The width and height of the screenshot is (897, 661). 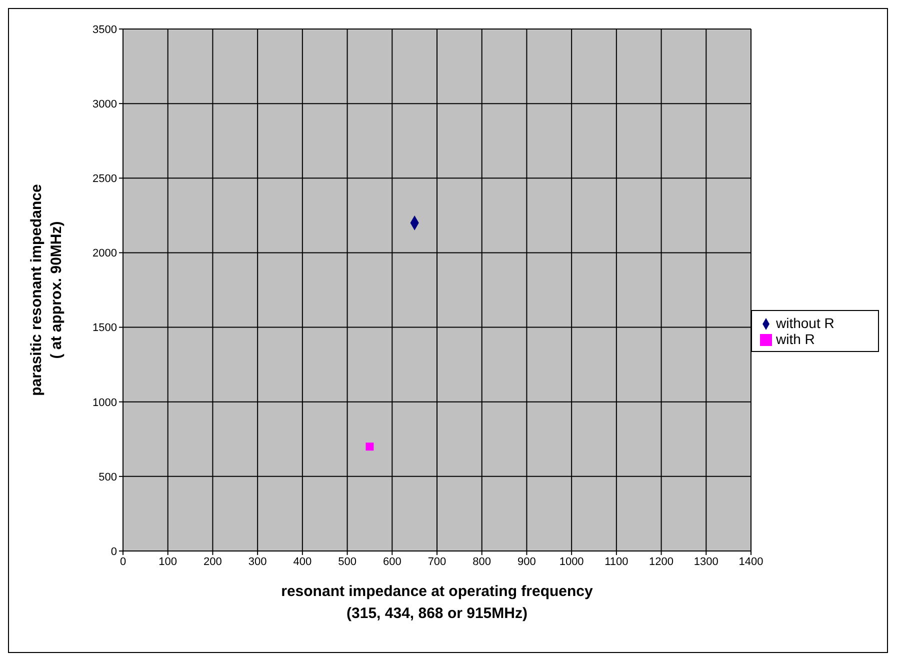 I want to click on x-tick-label: 1400, so click(x=751, y=562).